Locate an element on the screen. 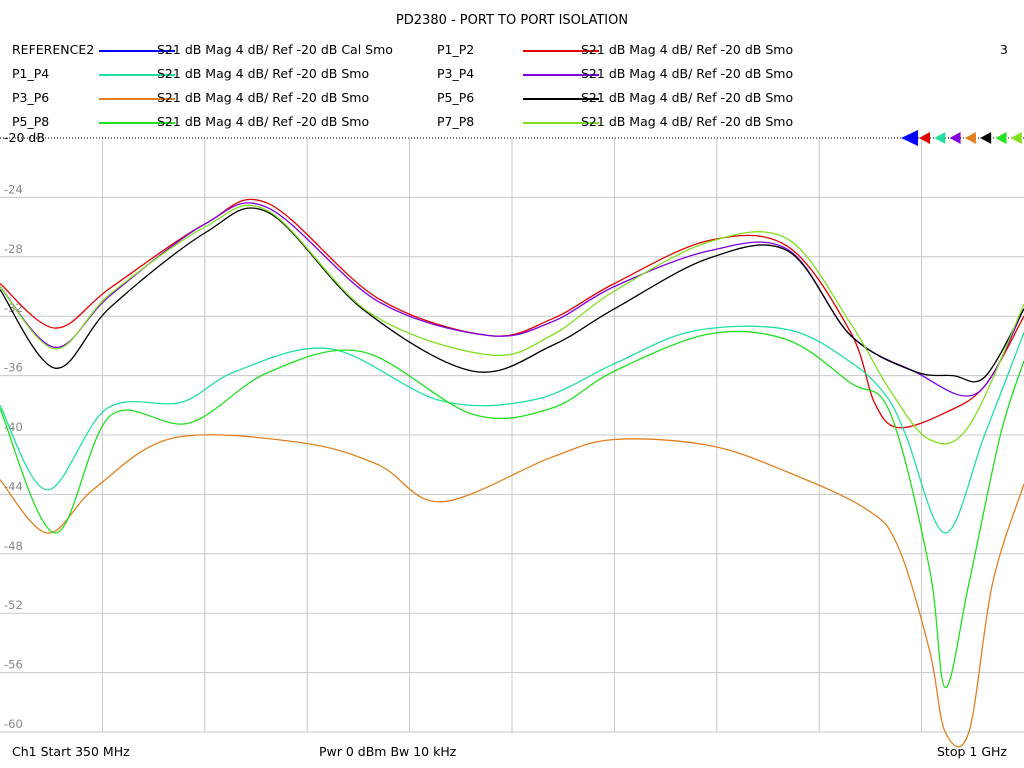 This screenshot has width=1024, height=768. footer-power-bandwidth: Pwr 0 dBm Bw 10 kHz is located at coordinates (388, 751).